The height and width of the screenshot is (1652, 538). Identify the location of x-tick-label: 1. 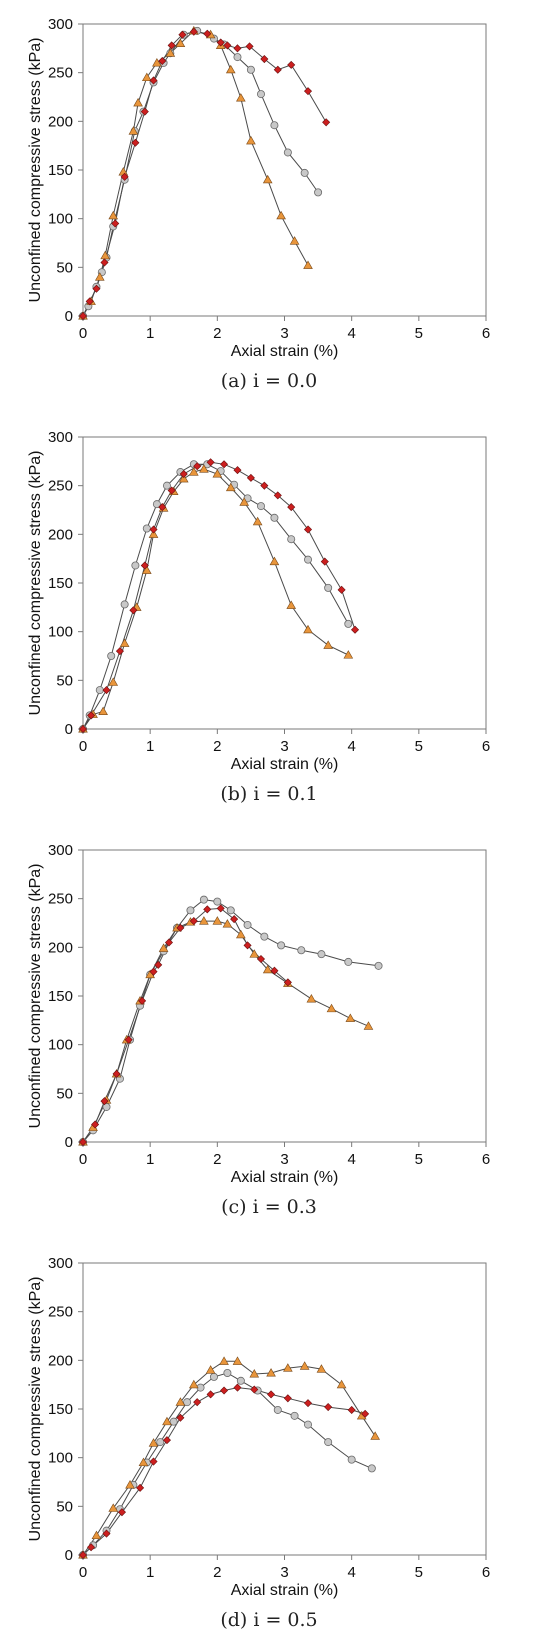
(150, 1159).